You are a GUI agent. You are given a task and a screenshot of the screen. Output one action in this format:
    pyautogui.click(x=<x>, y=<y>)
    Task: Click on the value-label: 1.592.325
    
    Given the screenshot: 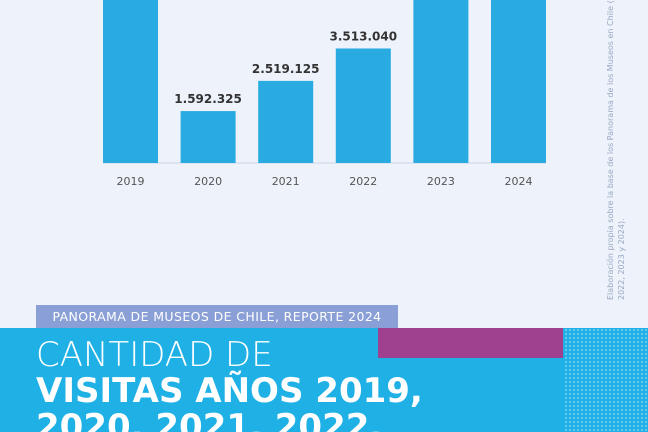 What is the action you would take?
    pyautogui.click(x=208, y=99)
    